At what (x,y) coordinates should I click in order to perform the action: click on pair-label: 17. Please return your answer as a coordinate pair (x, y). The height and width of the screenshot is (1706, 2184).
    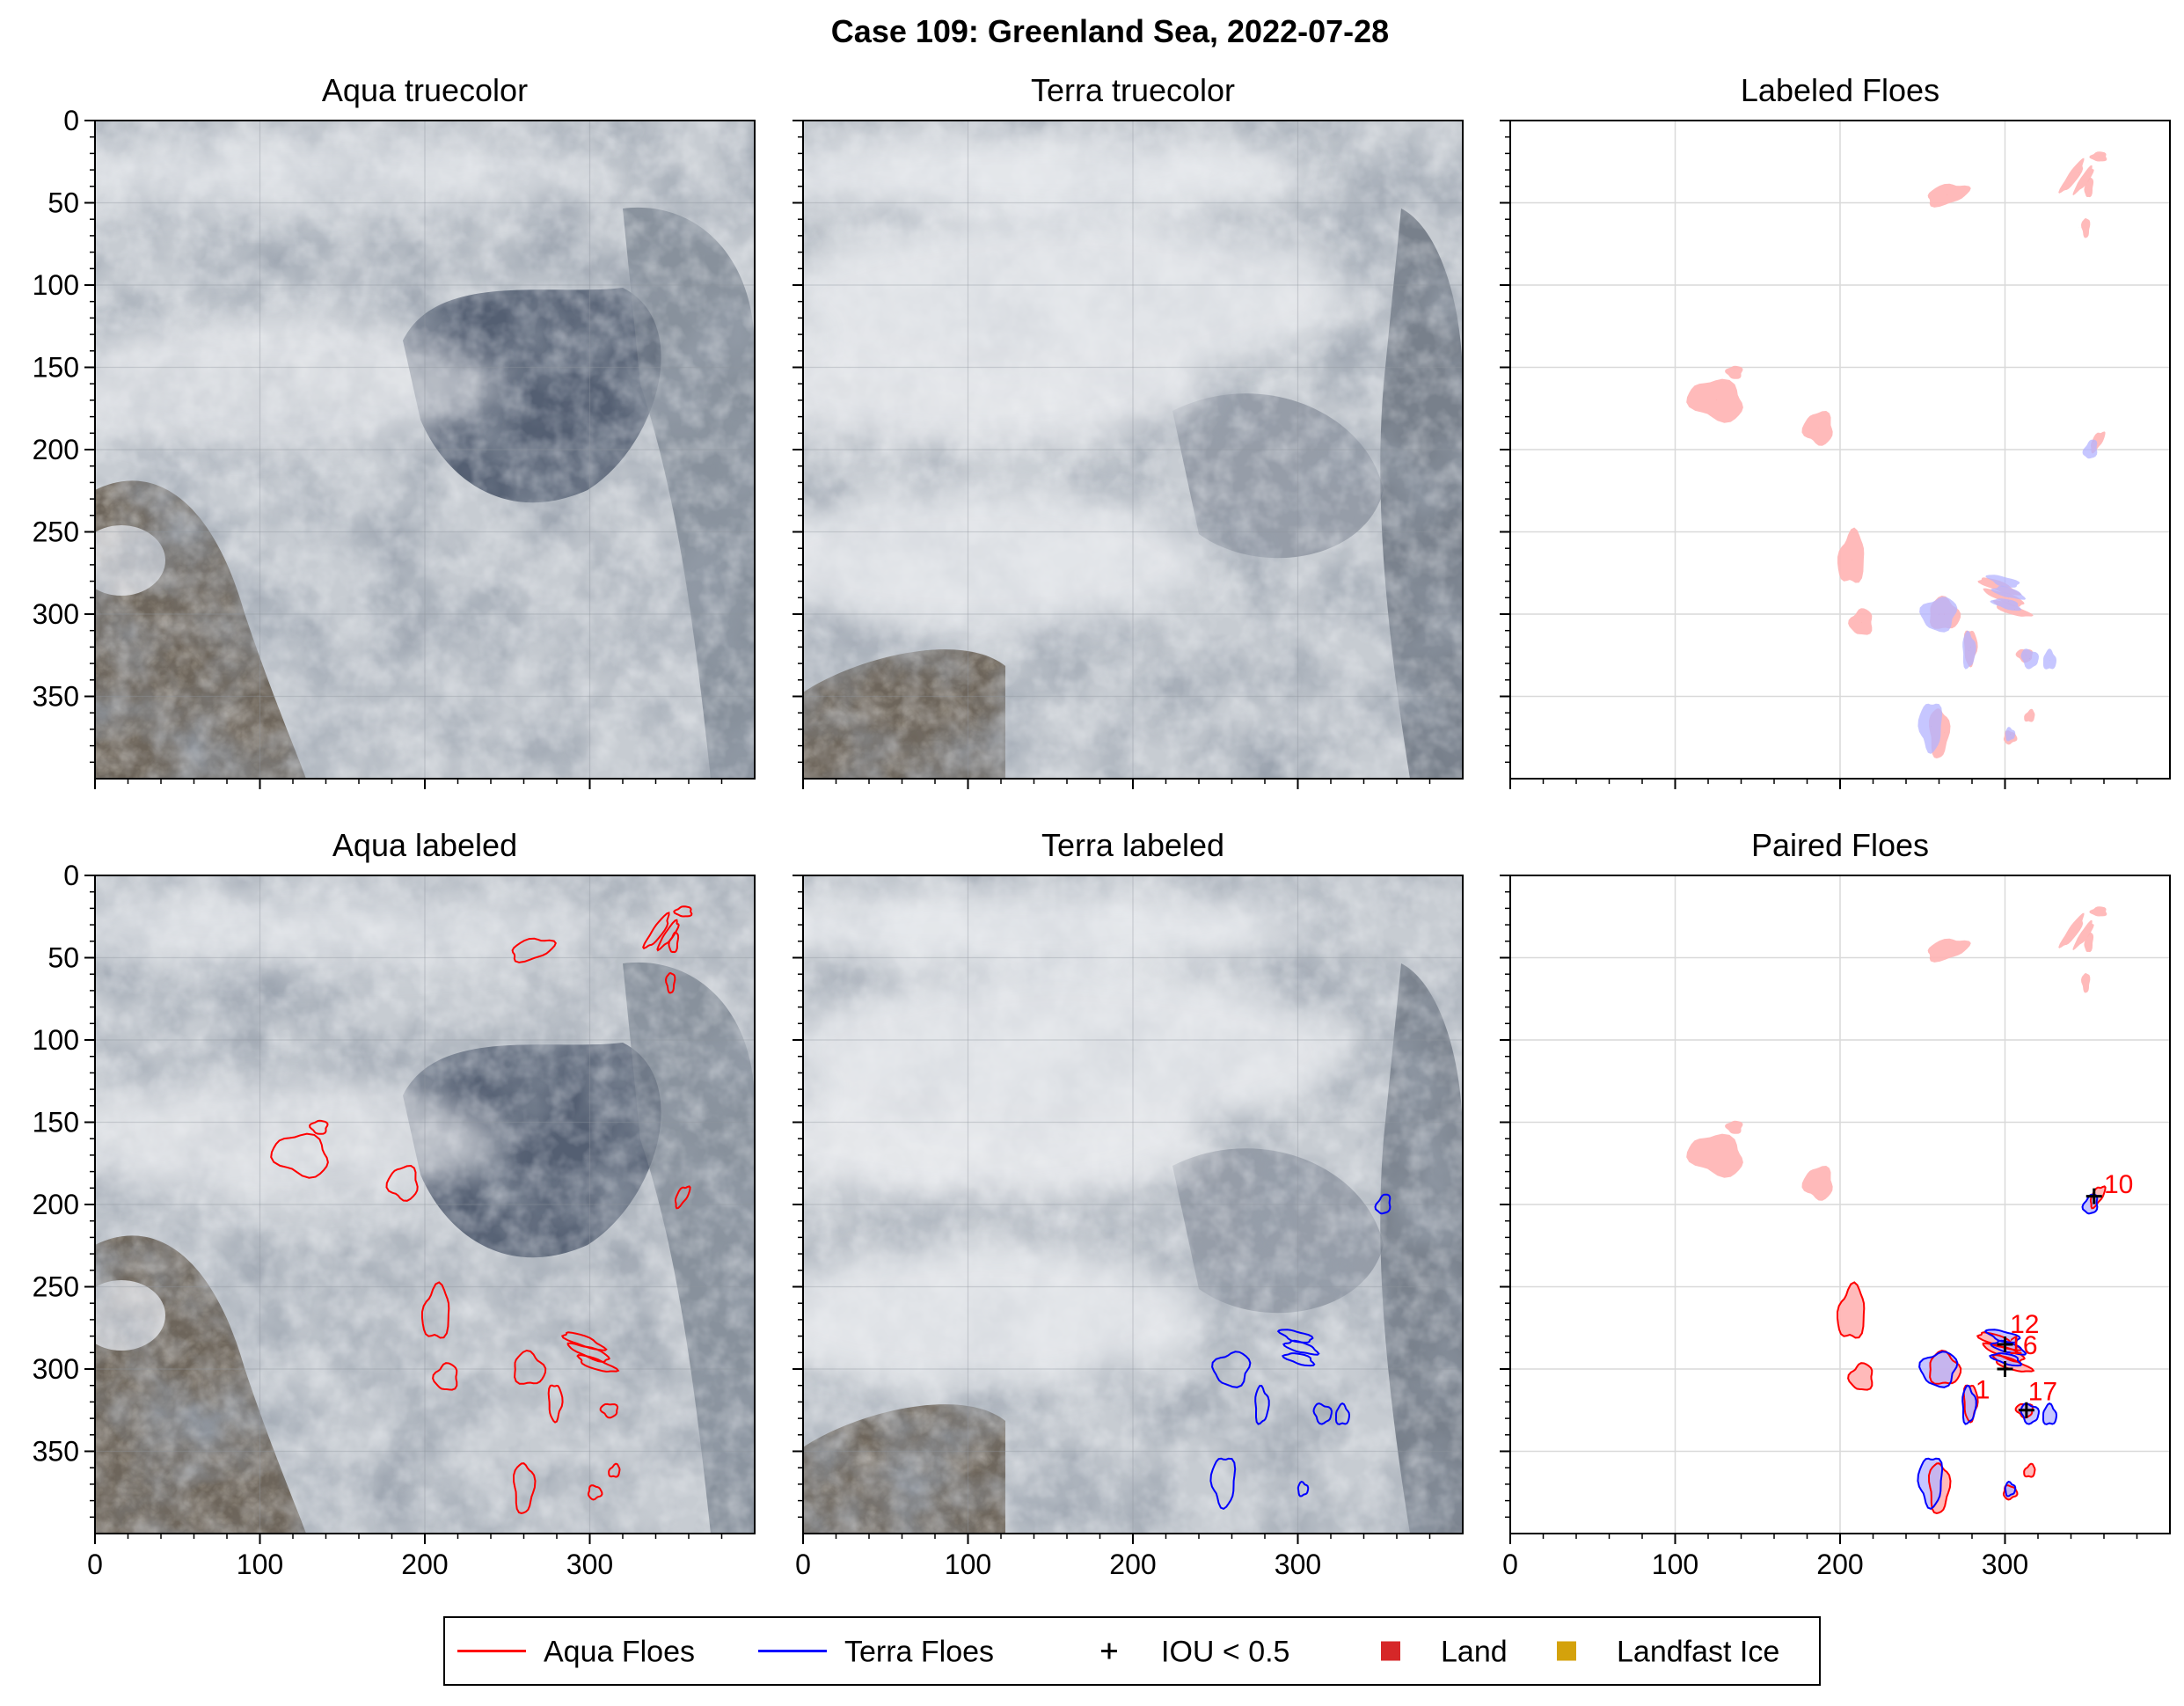
    Looking at the image, I should click on (2042, 1392).